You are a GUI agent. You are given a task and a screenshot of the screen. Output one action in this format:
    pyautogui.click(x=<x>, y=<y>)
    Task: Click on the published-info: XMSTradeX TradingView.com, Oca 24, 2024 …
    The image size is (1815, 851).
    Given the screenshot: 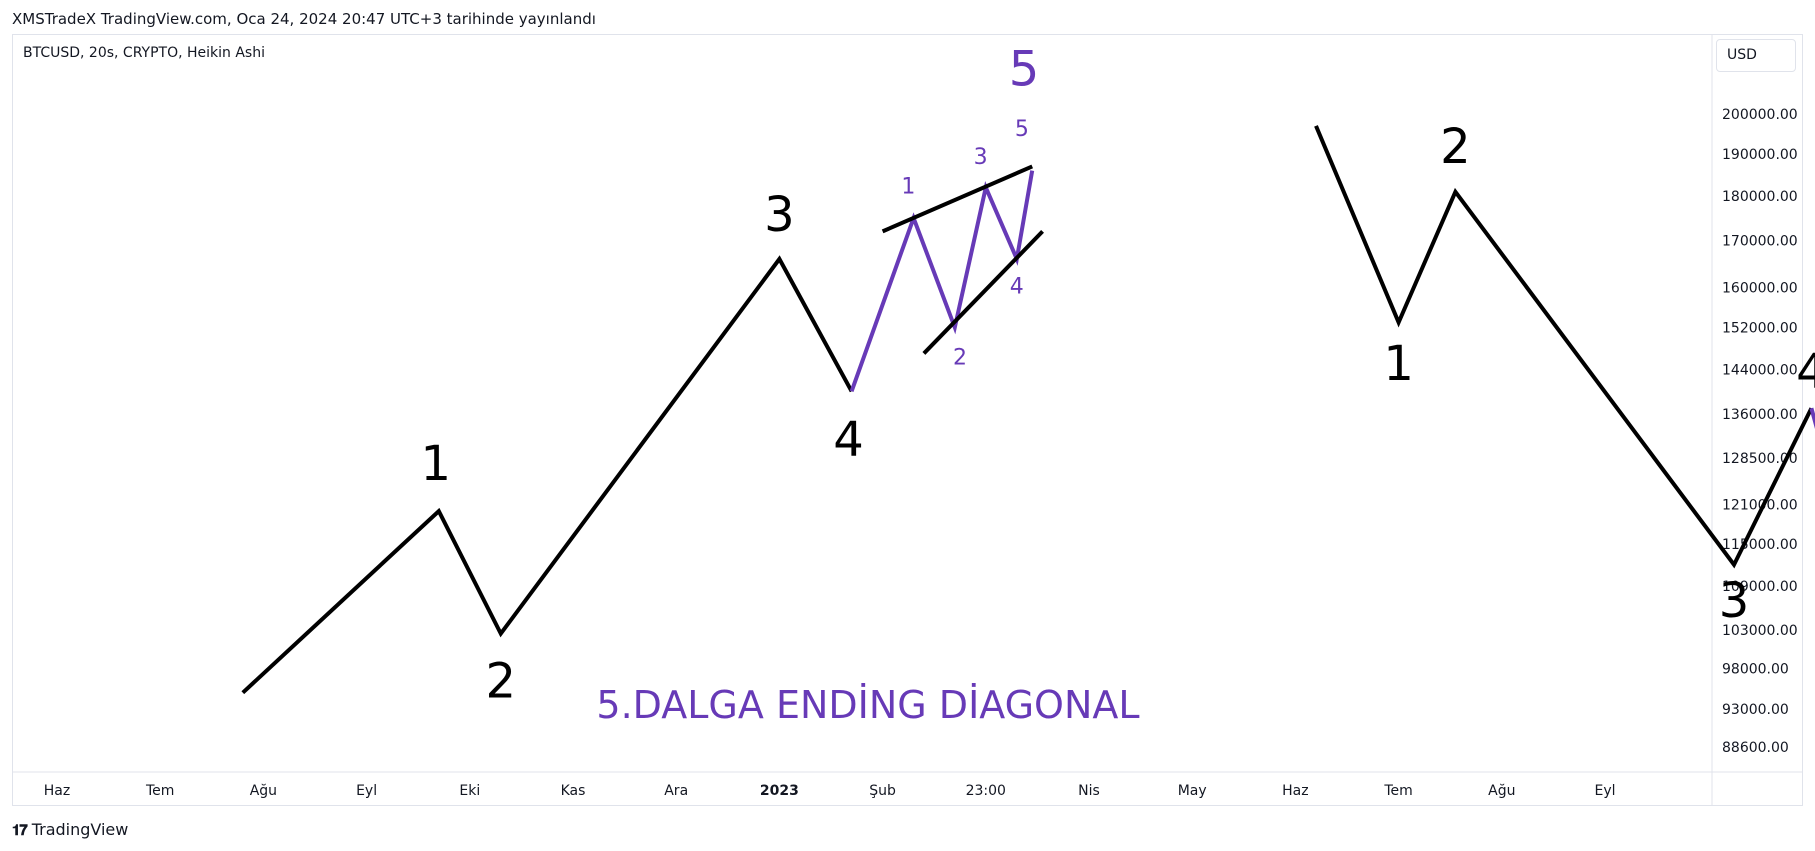 What is the action you would take?
    pyautogui.click(x=304, y=19)
    